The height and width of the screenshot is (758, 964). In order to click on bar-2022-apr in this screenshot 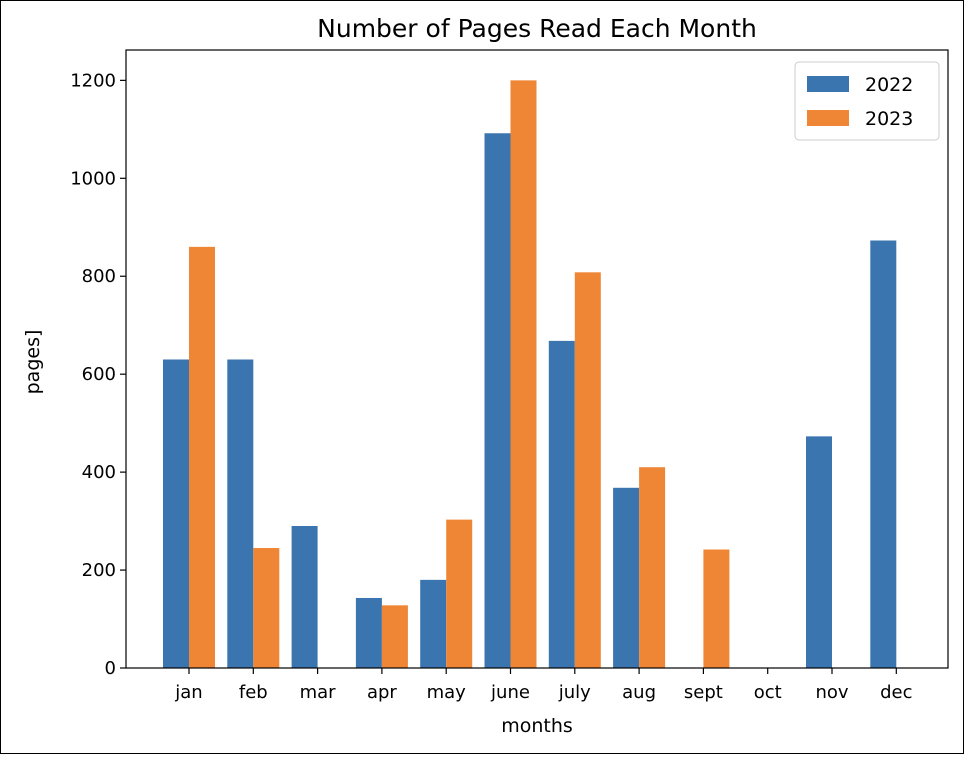, I will do `click(368, 632)`.